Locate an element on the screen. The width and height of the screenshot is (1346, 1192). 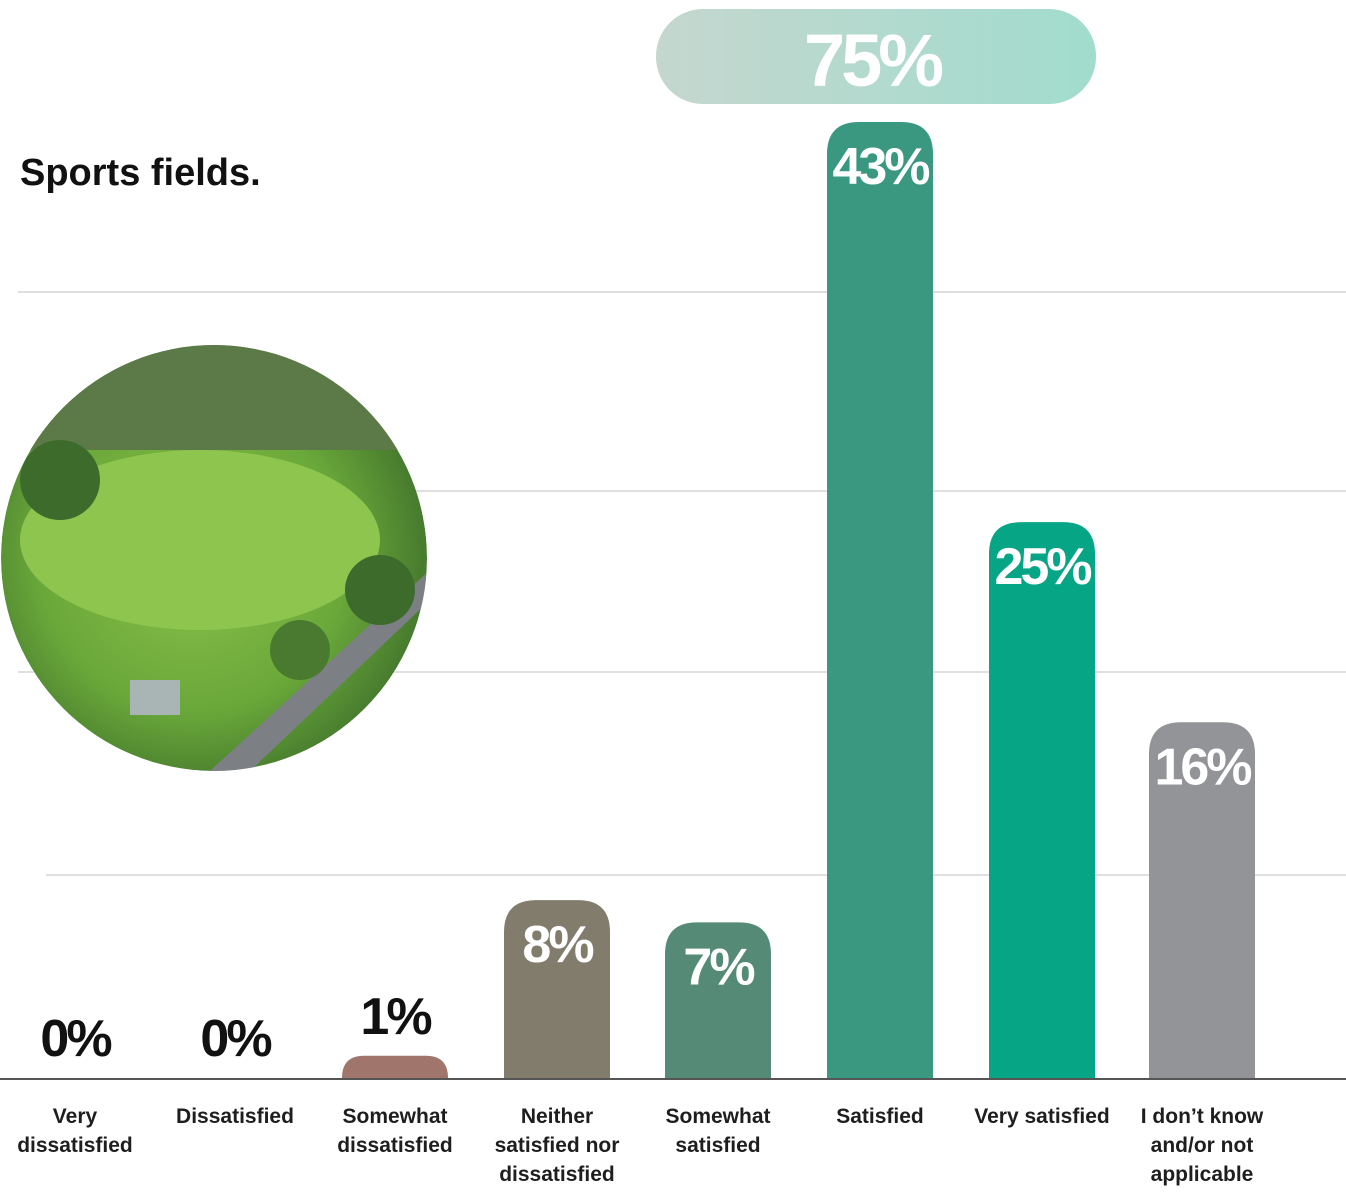
x-tick-label: Very satisfied is located at coordinates (1042, 1116).